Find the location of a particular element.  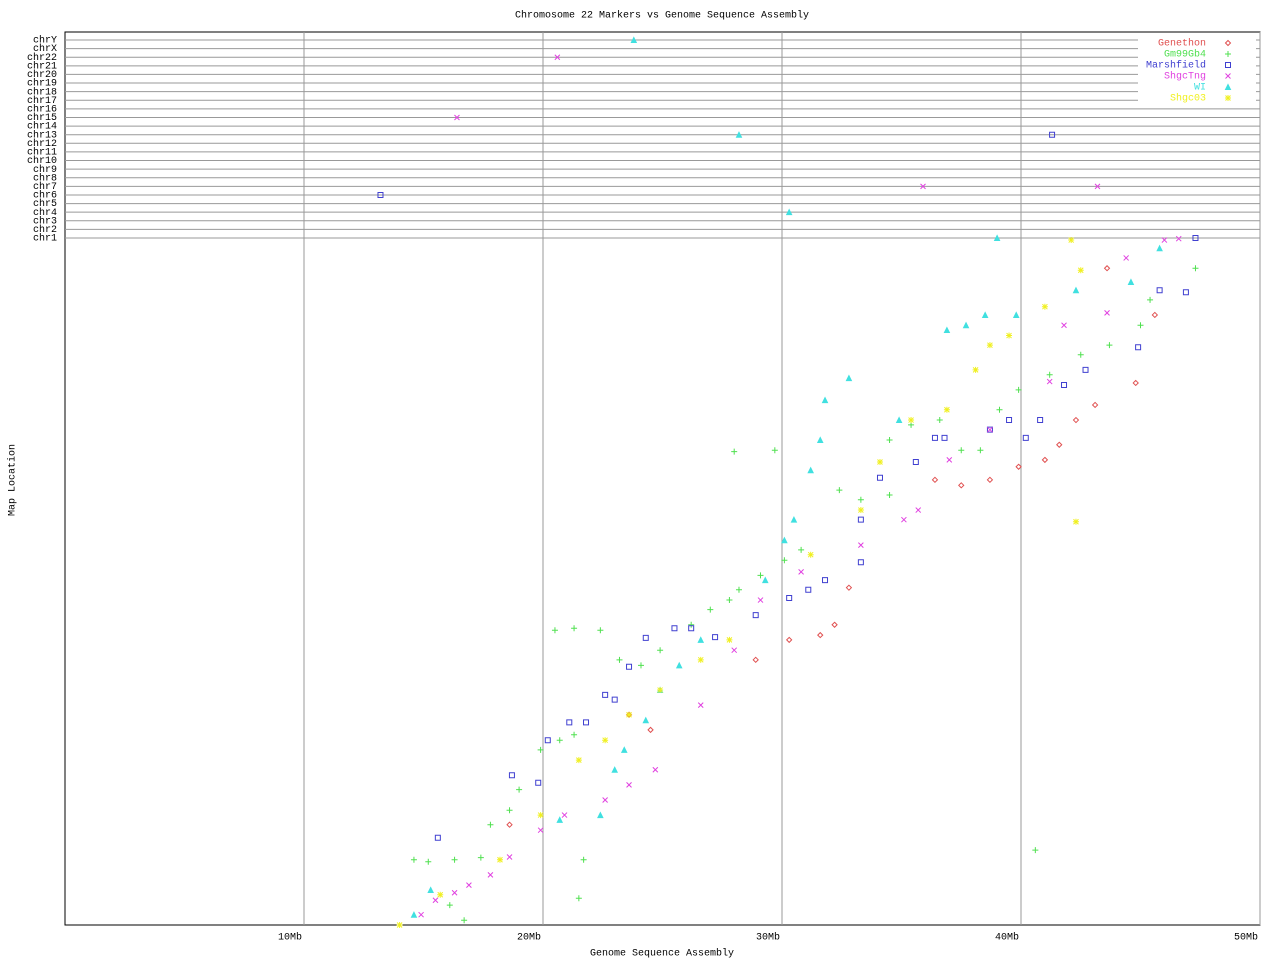

chromosome-label: chr7 is located at coordinates (45, 187).